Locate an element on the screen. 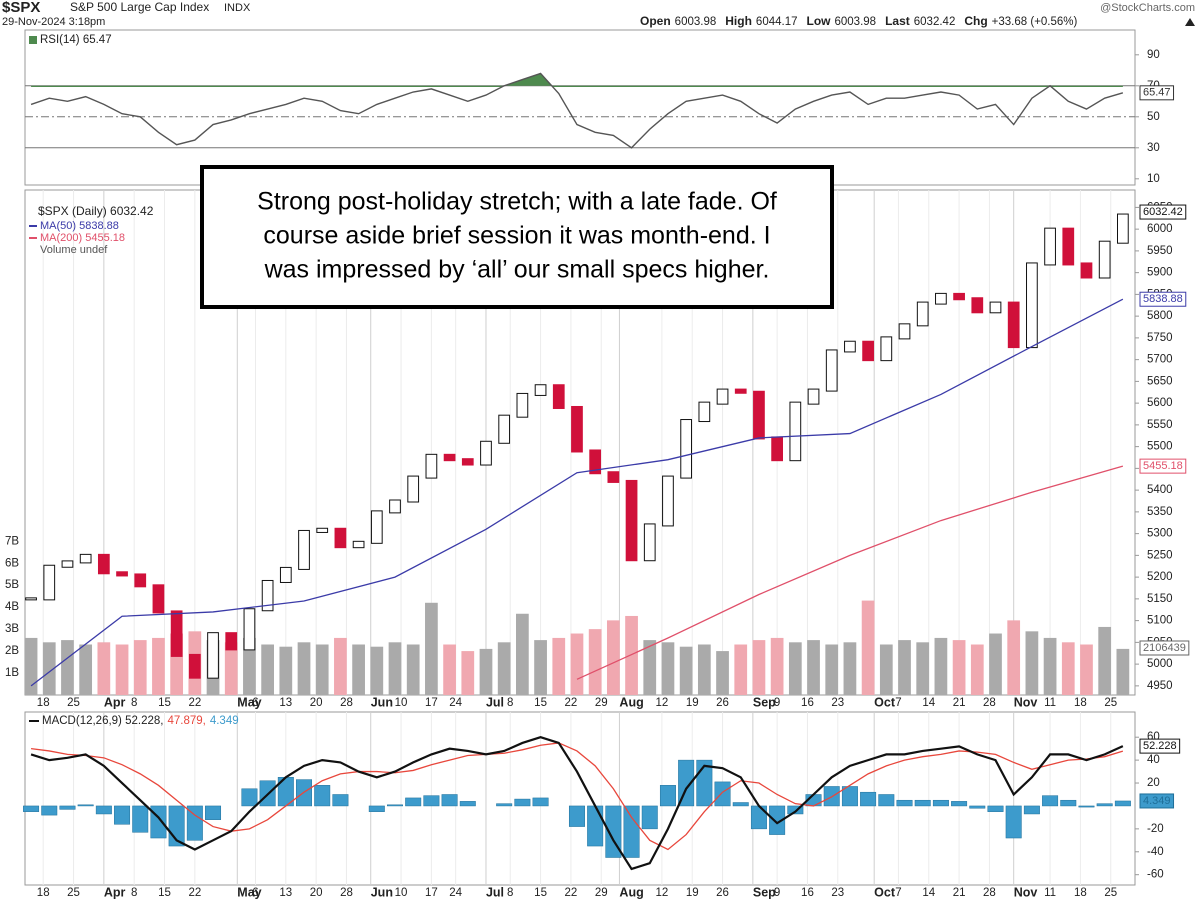 The height and width of the screenshot is (908, 1200). ma-last-value: 5455.18 is located at coordinates (1163, 466).